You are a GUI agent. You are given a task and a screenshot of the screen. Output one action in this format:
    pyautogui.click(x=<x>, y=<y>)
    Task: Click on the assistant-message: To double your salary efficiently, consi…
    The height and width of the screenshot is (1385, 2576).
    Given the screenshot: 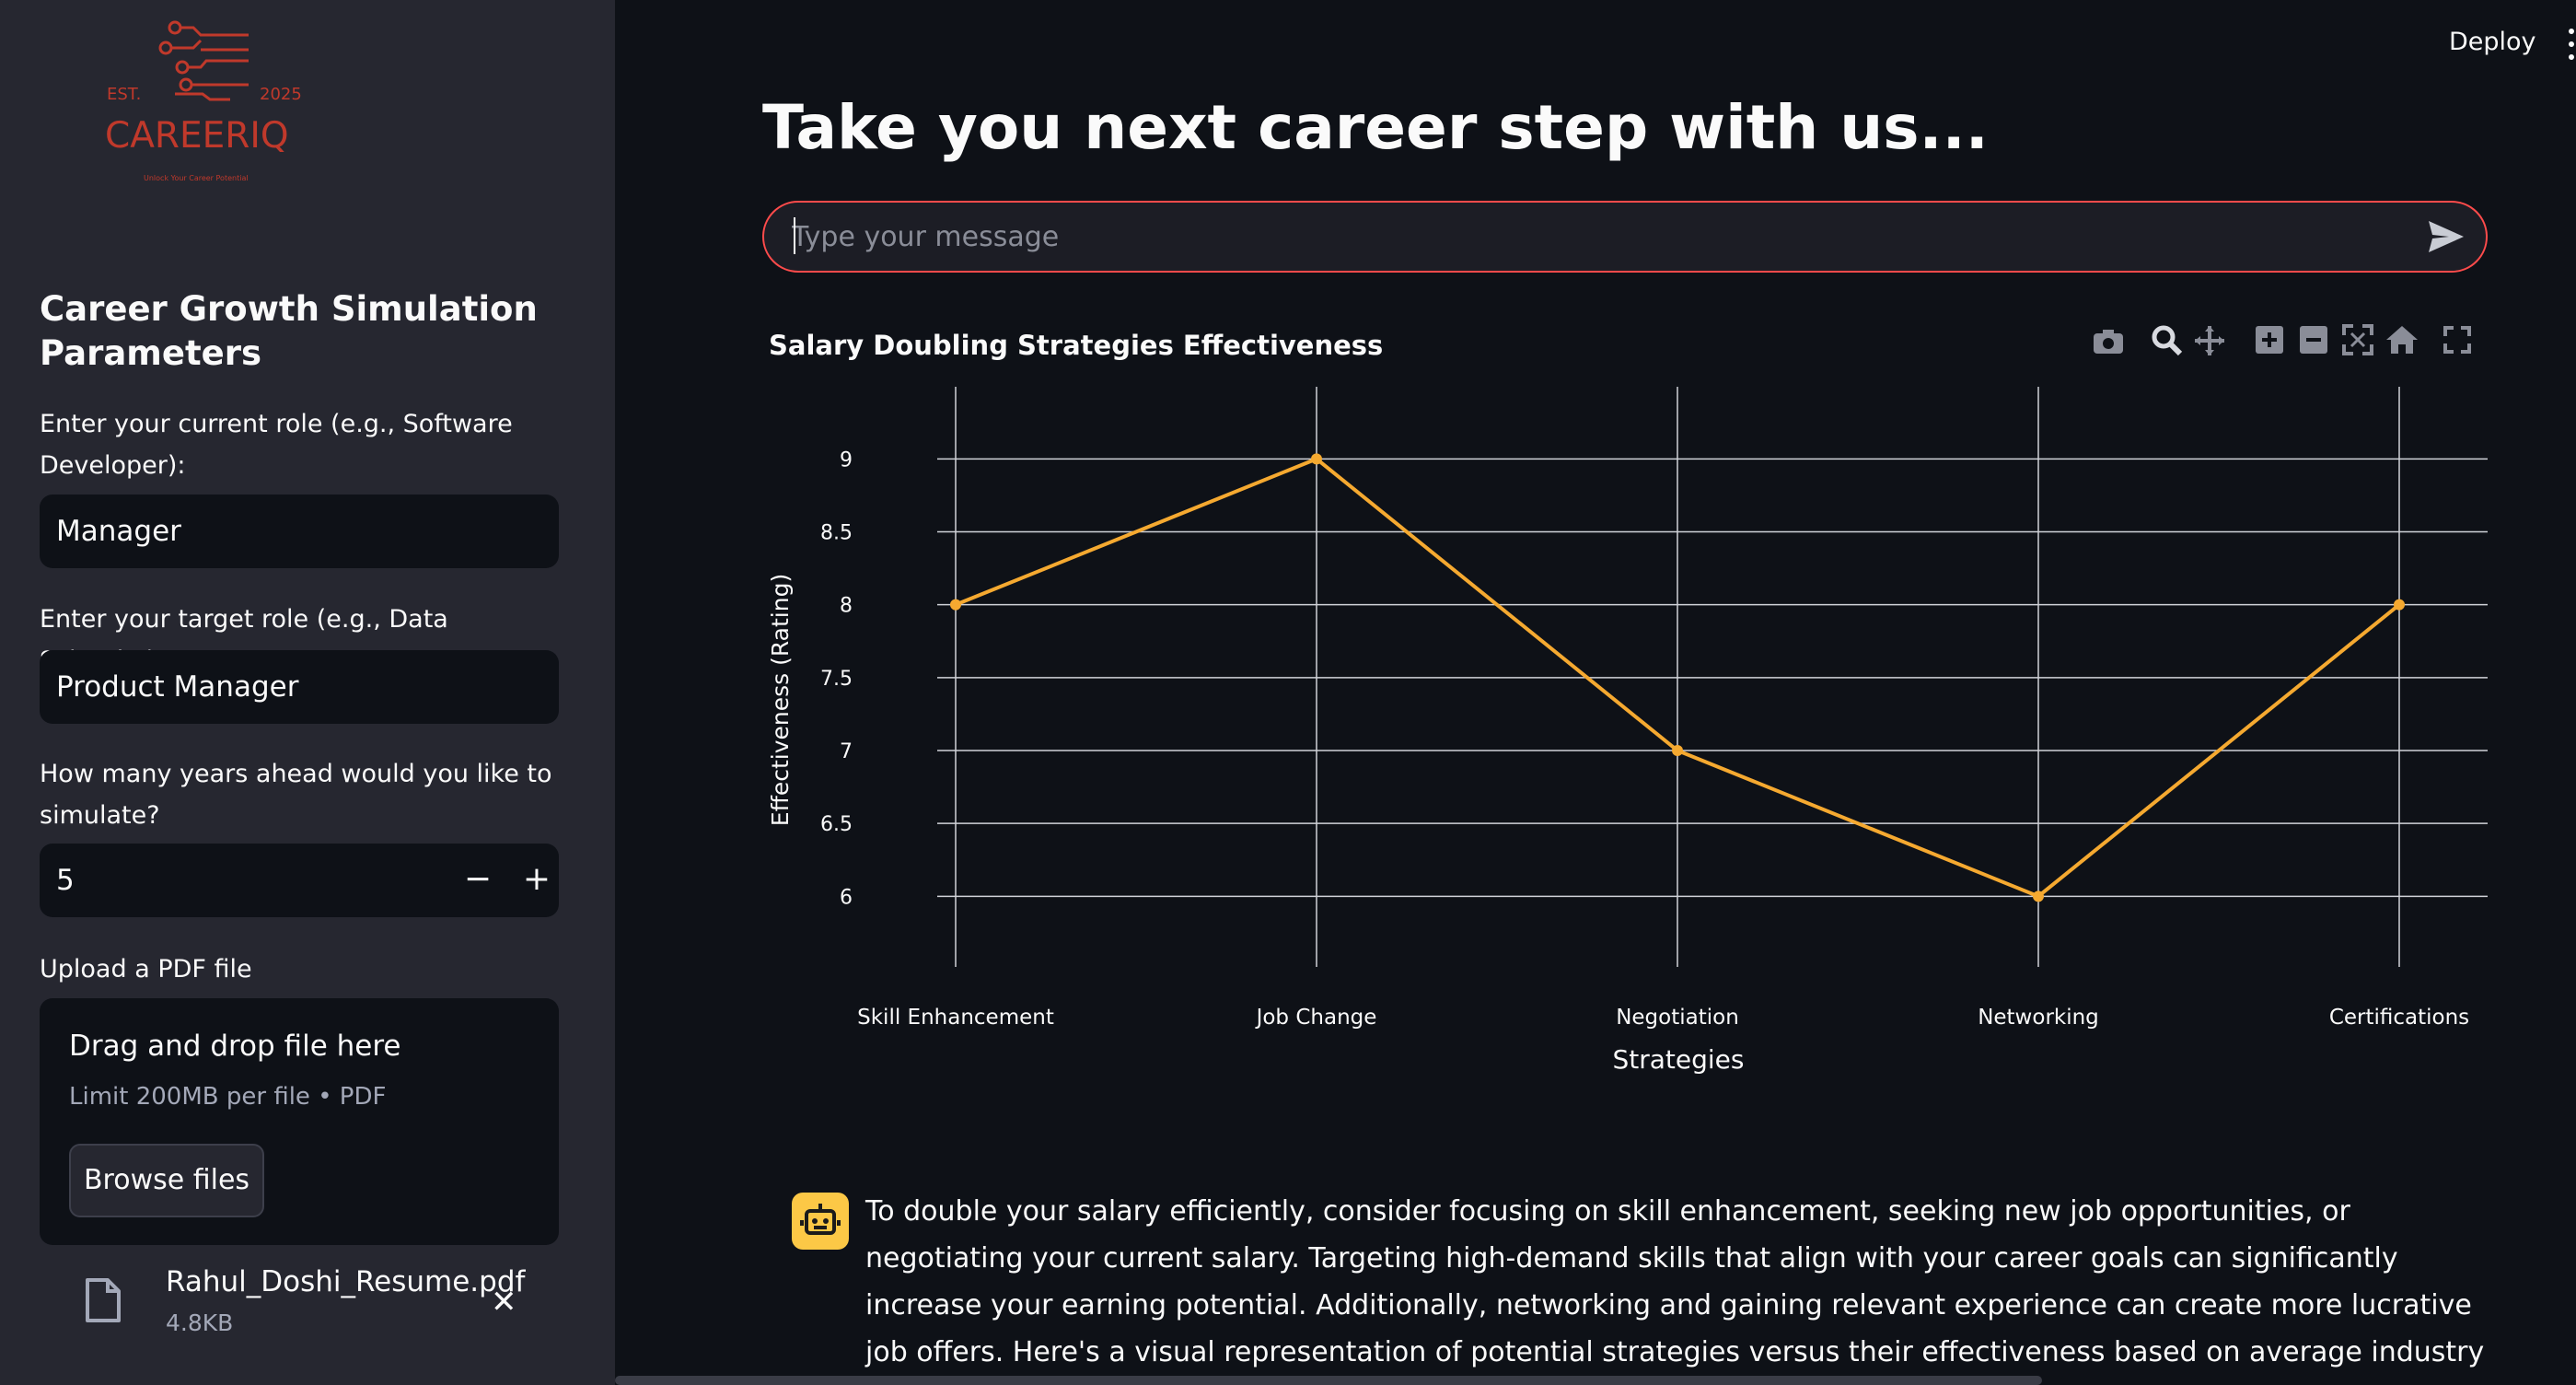 What is the action you would take?
    pyautogui.click(x=1675, y=1290)
    